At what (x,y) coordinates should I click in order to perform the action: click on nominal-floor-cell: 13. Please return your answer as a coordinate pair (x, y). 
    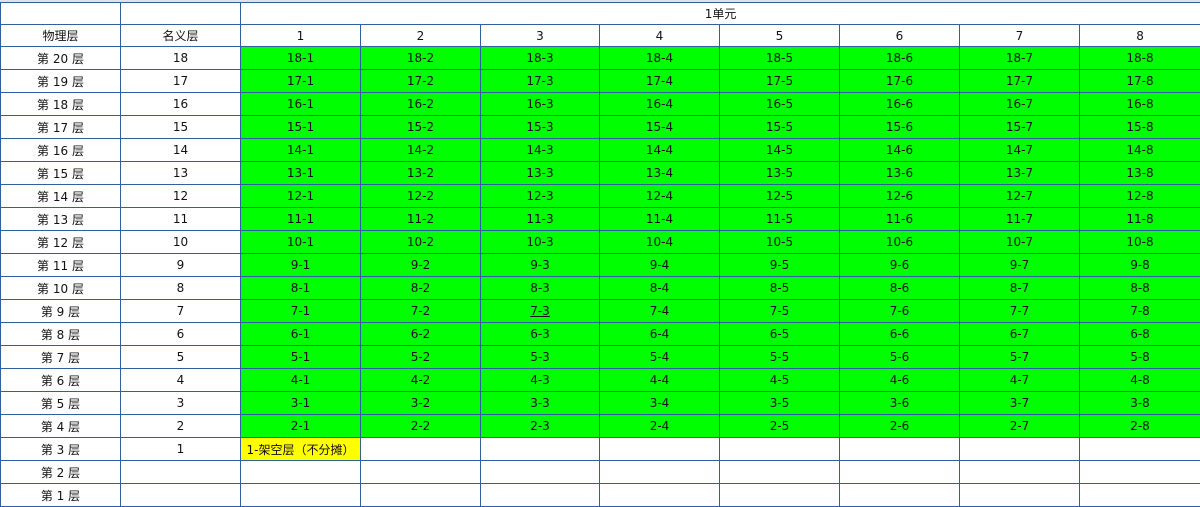
    Looking at the image, I should click on (180, 173).